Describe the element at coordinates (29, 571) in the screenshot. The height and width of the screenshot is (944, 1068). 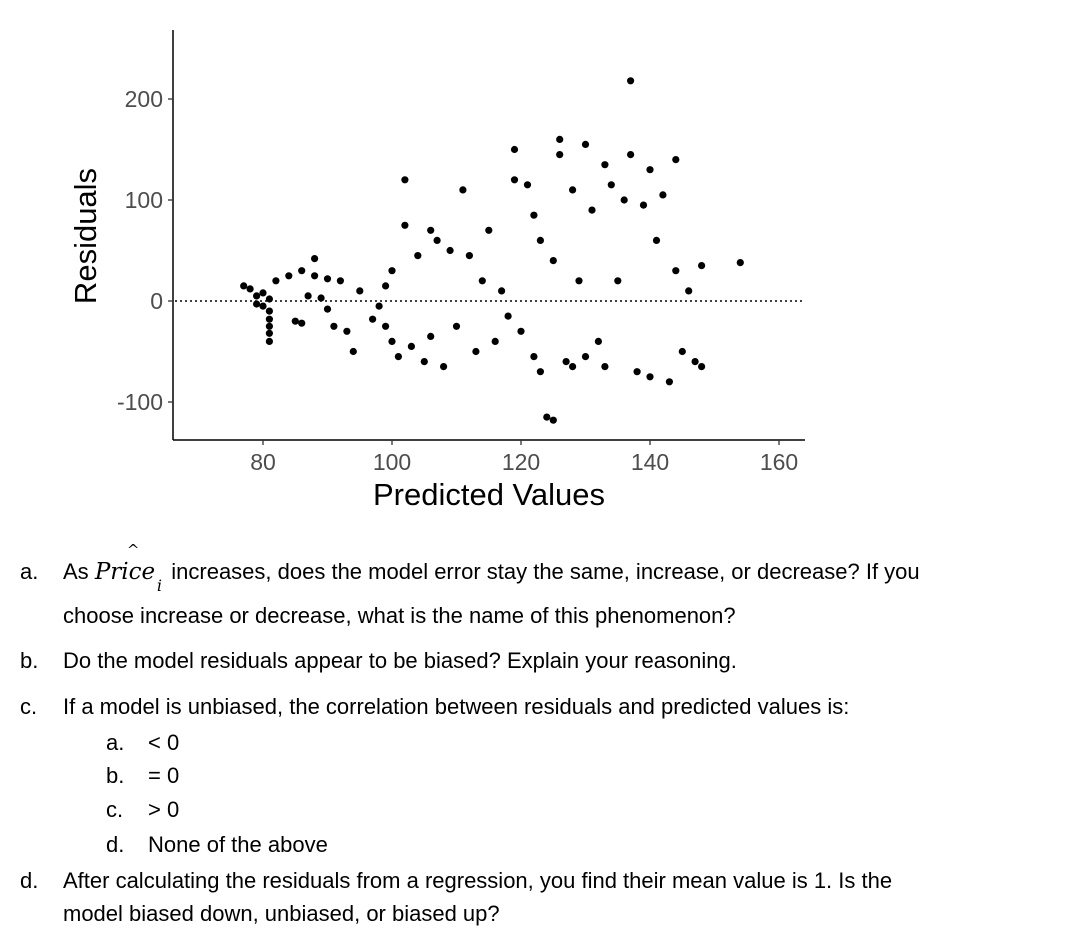
I see `question-a-label: a.` at that location.